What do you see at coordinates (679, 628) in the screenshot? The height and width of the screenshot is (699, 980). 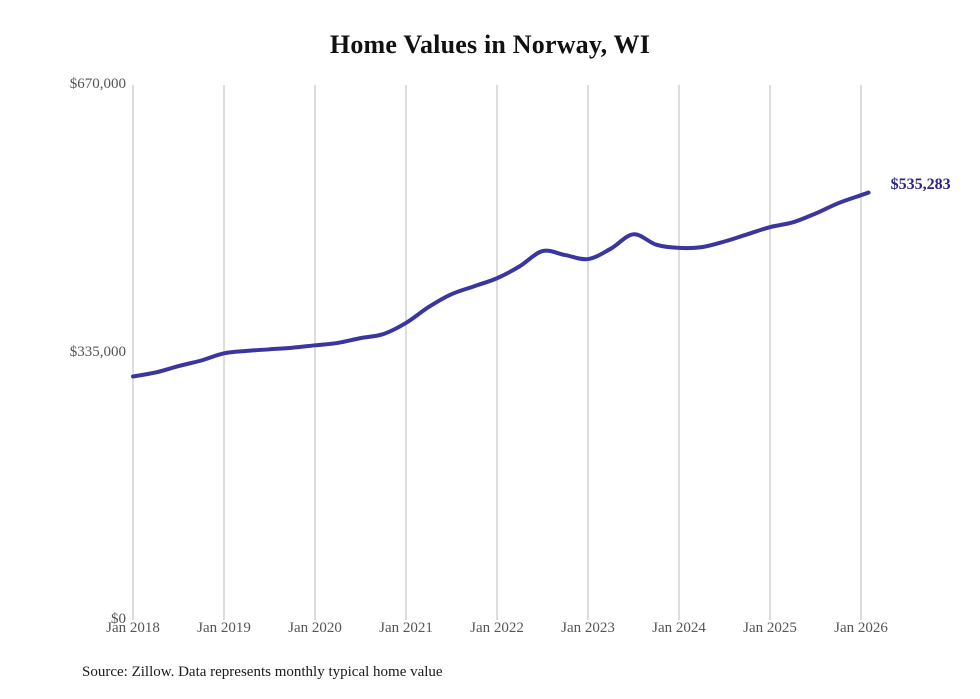 I see `x-tick-label: Jan 2024` at bounding box center [679, 628].